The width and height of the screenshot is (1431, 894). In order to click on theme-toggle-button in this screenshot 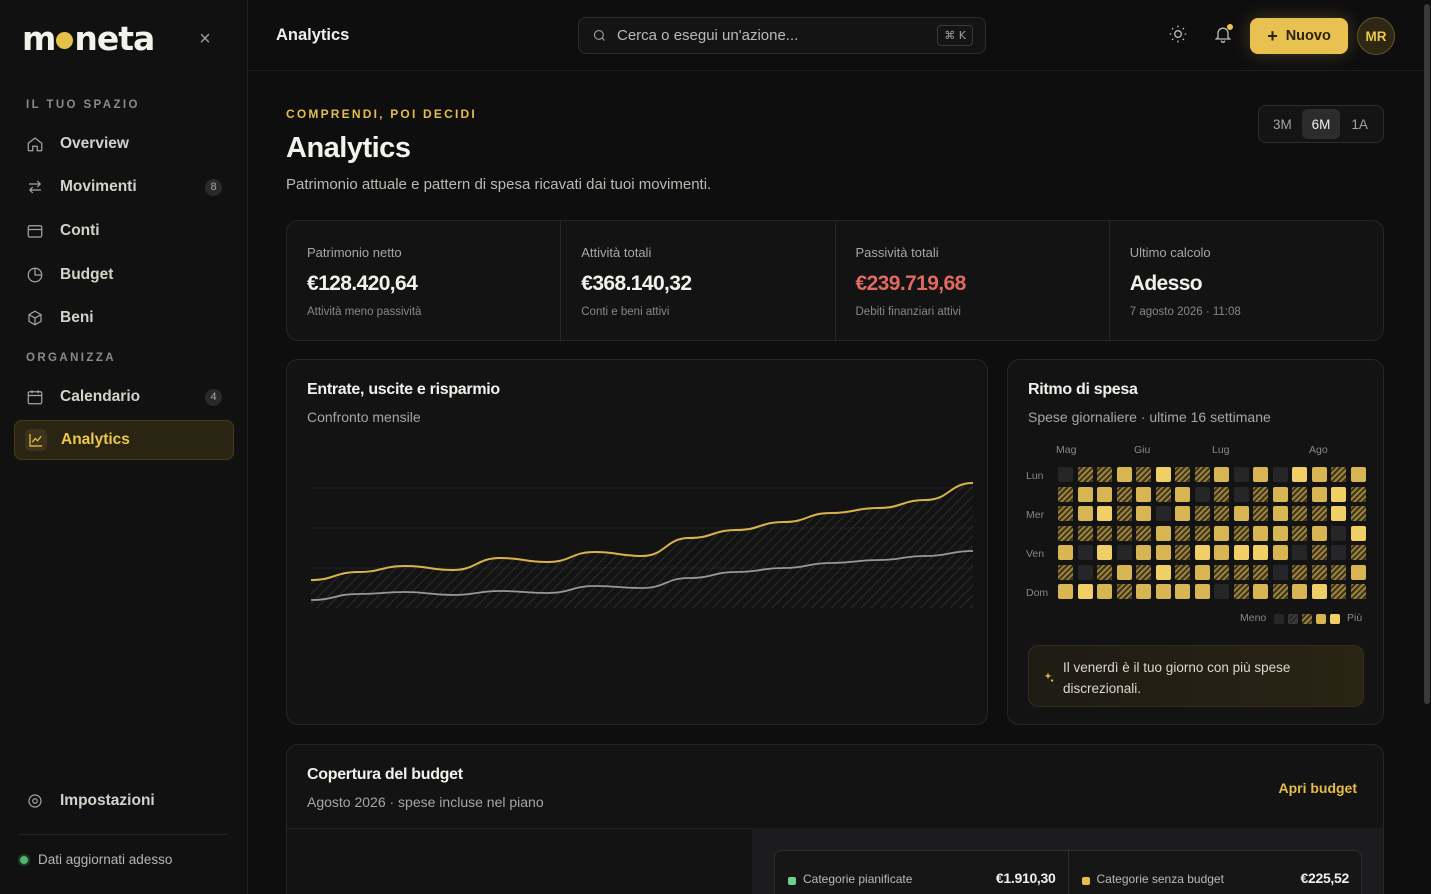, I will do `click(1178, 34)`.